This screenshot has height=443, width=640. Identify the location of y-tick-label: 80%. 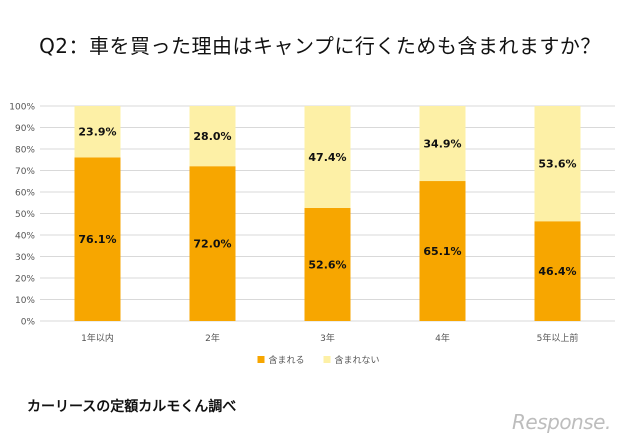
(25, 151).